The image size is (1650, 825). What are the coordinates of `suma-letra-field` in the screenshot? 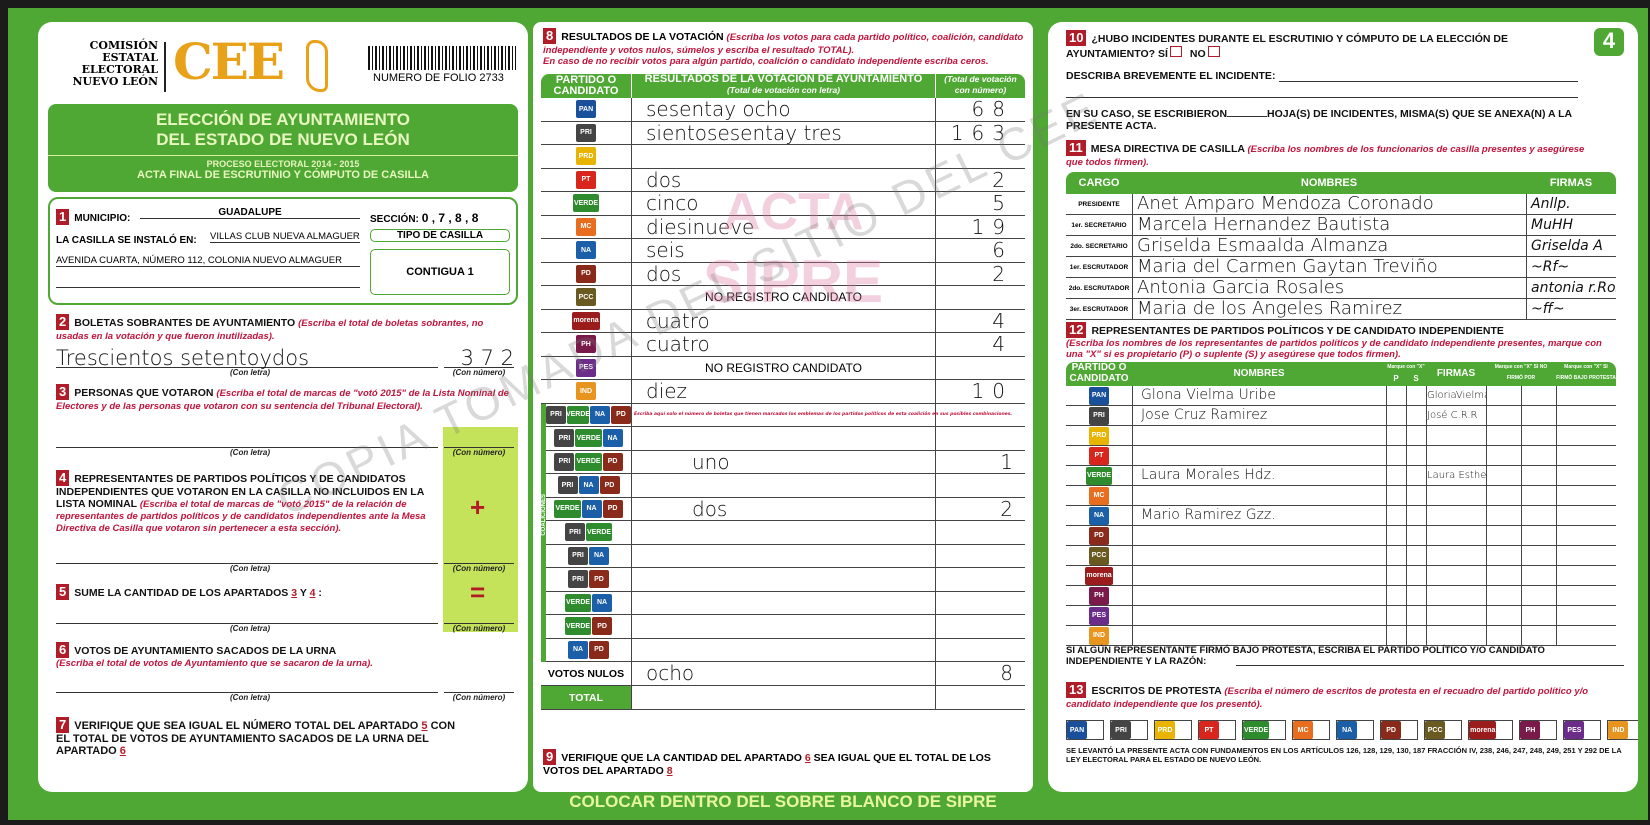 It's located at (247, 613).